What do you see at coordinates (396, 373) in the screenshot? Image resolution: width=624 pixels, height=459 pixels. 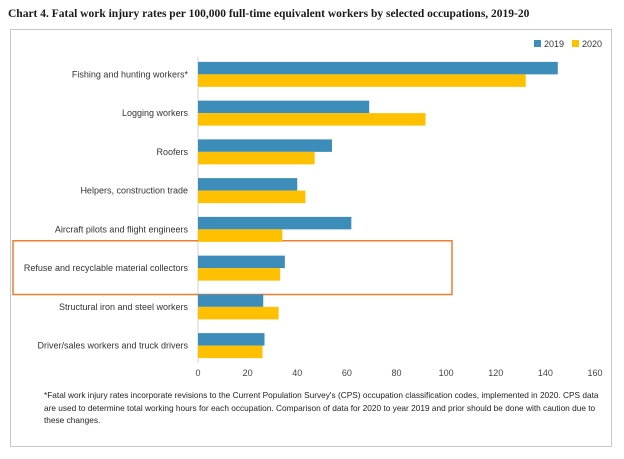 I see `x-tick-label: 80` at bounding box center [396, 373].